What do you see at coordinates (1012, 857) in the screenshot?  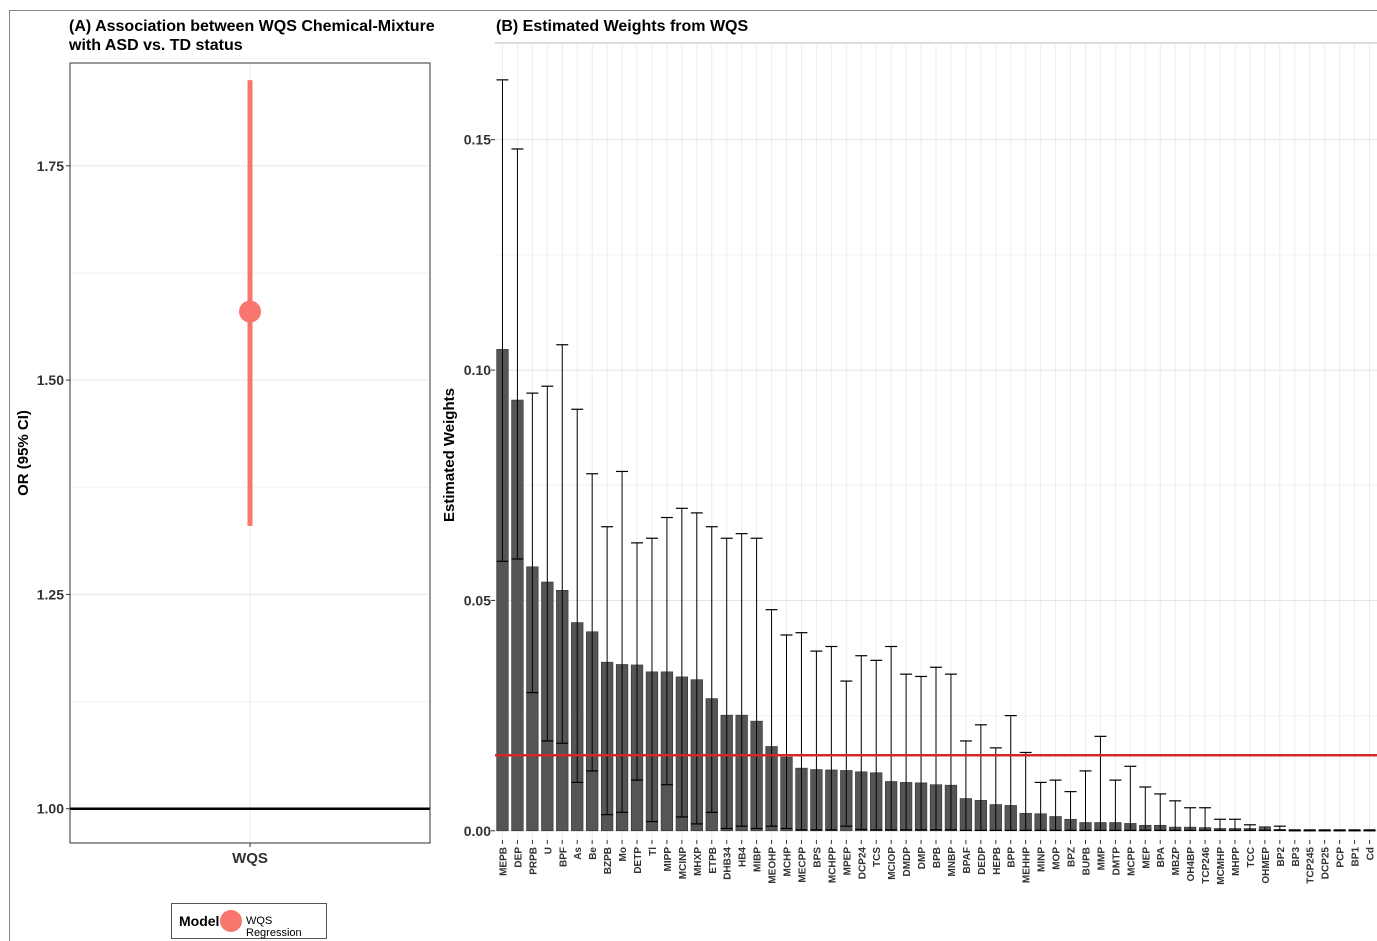 I see `x-tick-label: BPP` at bounding box center [1012, 857].